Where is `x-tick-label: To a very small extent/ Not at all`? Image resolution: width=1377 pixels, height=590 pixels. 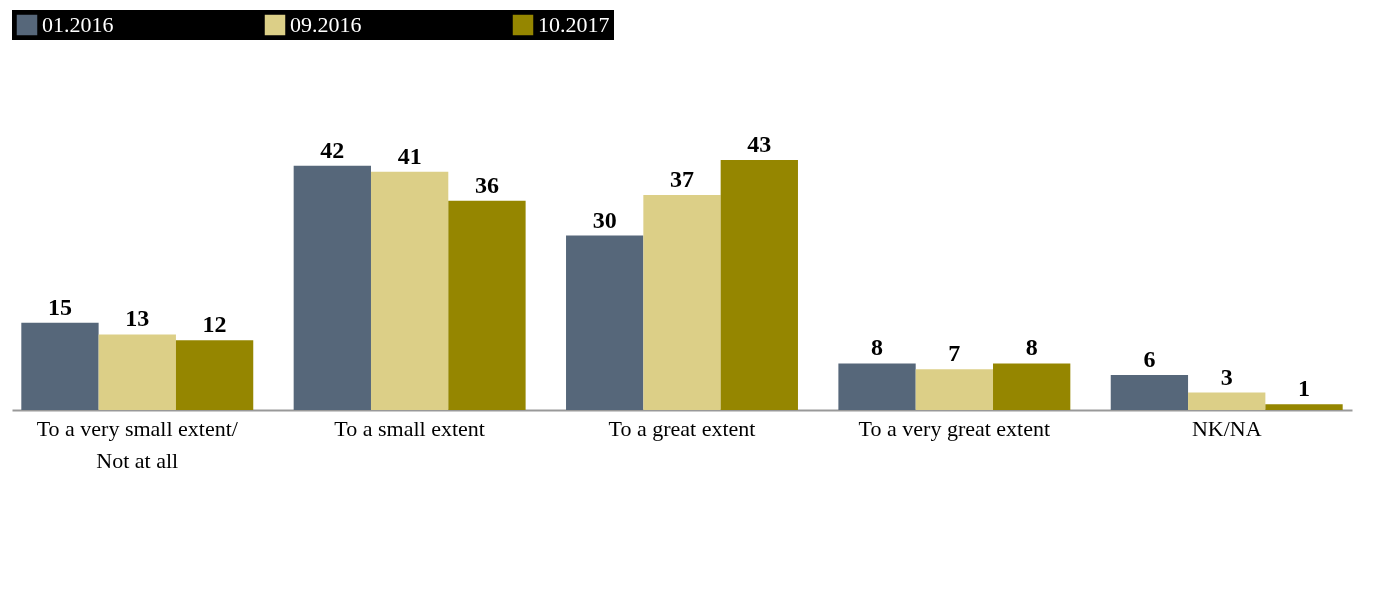 x-tick-label: To a very small extent/ Not at all is located at coordinates (137, 444).